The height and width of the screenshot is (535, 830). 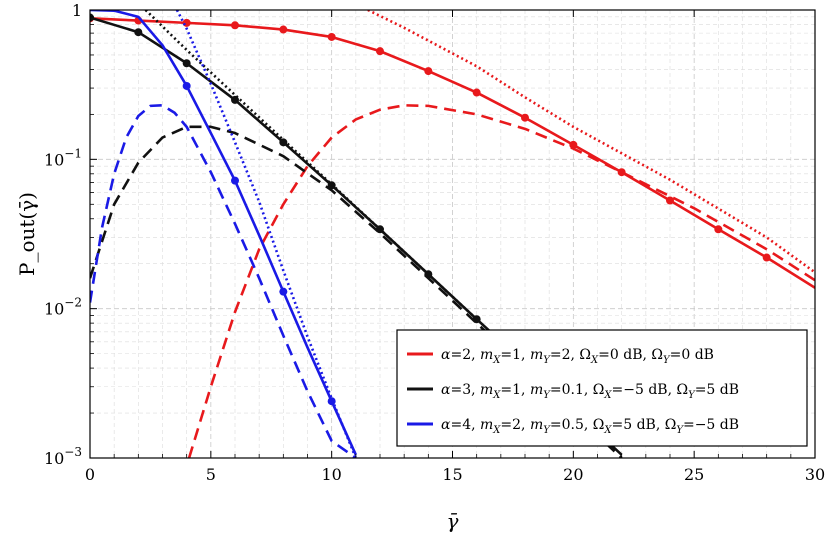 What do you see at coordinates (27, 234) in the screenshot?
I see `y-axis-title: P_out(γ̄)` at bounding box center [27, 234].